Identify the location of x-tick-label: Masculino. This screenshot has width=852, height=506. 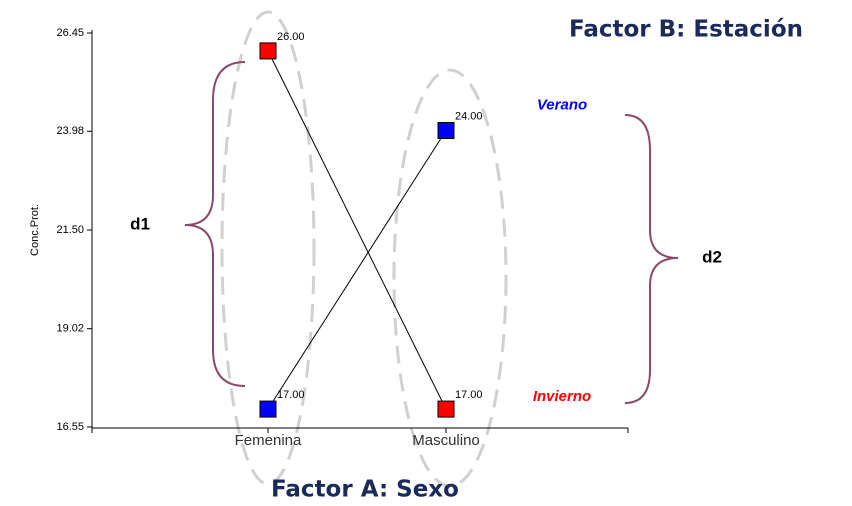
(446, 440).